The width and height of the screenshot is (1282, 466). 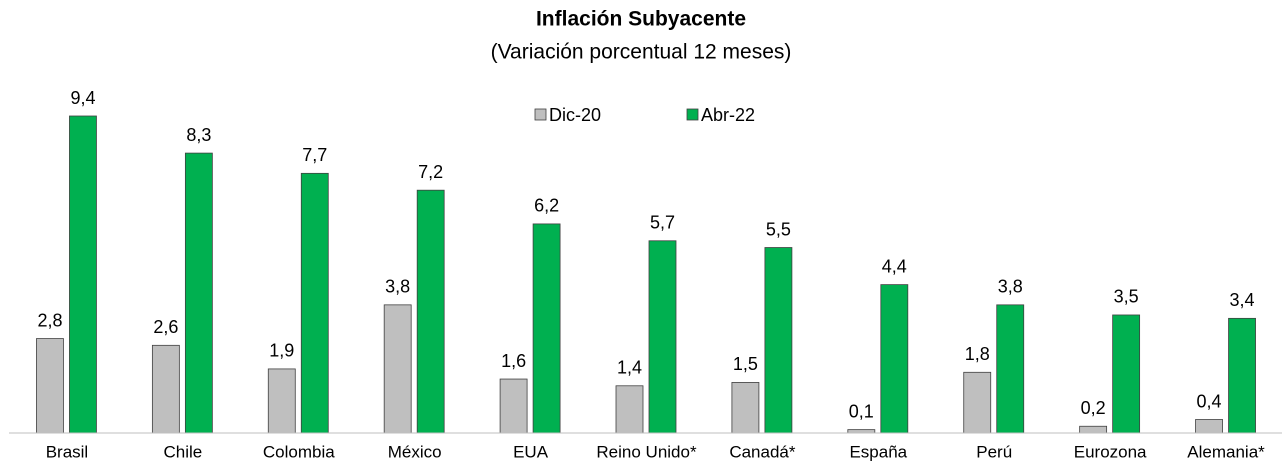 I want to click on x-tick-label: Perú, so click(x=994, y=451).